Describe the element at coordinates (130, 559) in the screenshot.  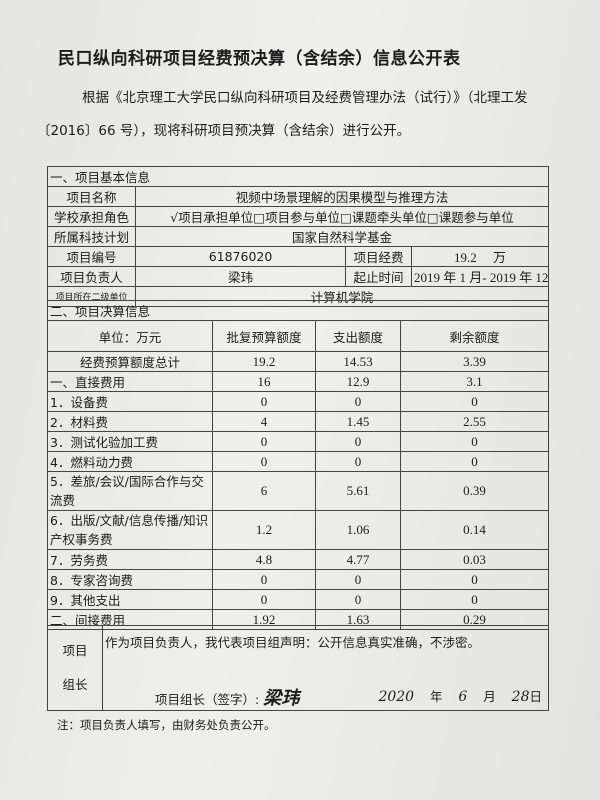
I see `budget-item: 7．劳务费` at that location.